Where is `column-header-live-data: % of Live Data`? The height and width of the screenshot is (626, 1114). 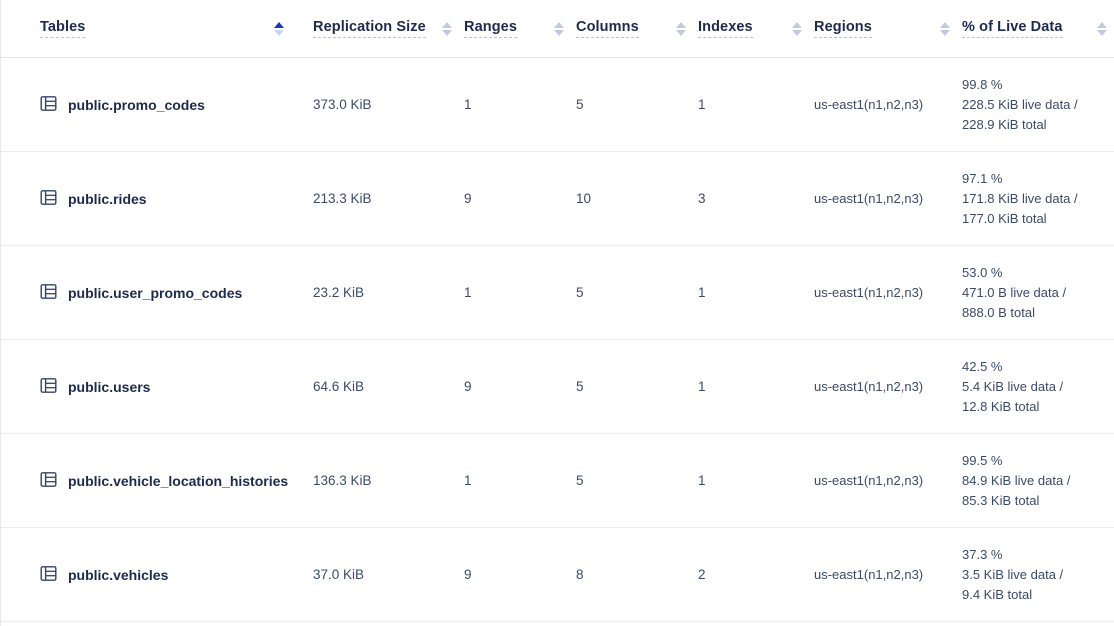 column-header-live-data: % of Live Data is located at coordinates (1038, 29).